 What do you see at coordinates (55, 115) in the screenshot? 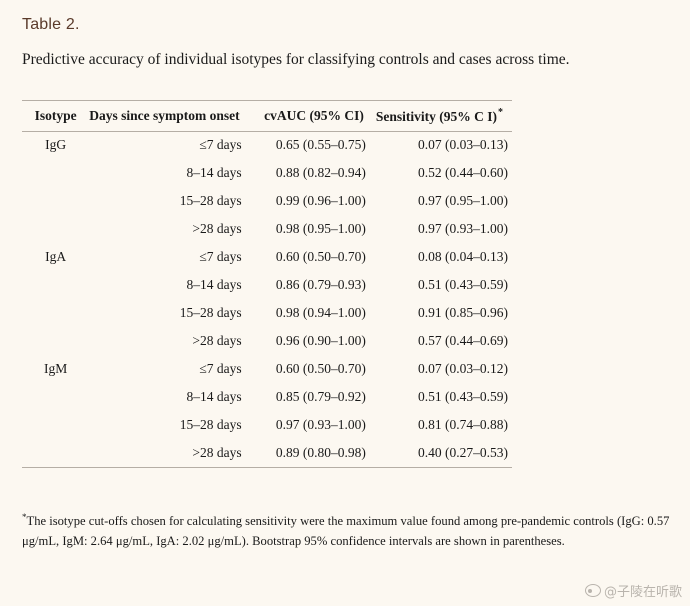
I see `column-header-isotype: Isotype` at bounding box center [55, 115].